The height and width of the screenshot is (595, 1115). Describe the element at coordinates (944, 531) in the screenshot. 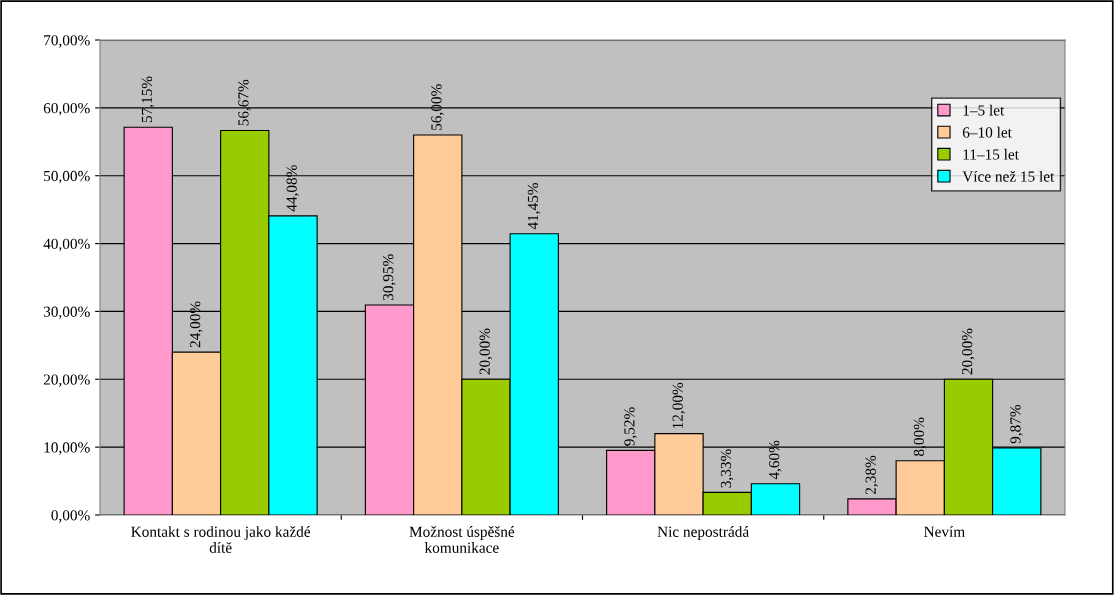

I see `x-tick-label: Nevím` at that location.